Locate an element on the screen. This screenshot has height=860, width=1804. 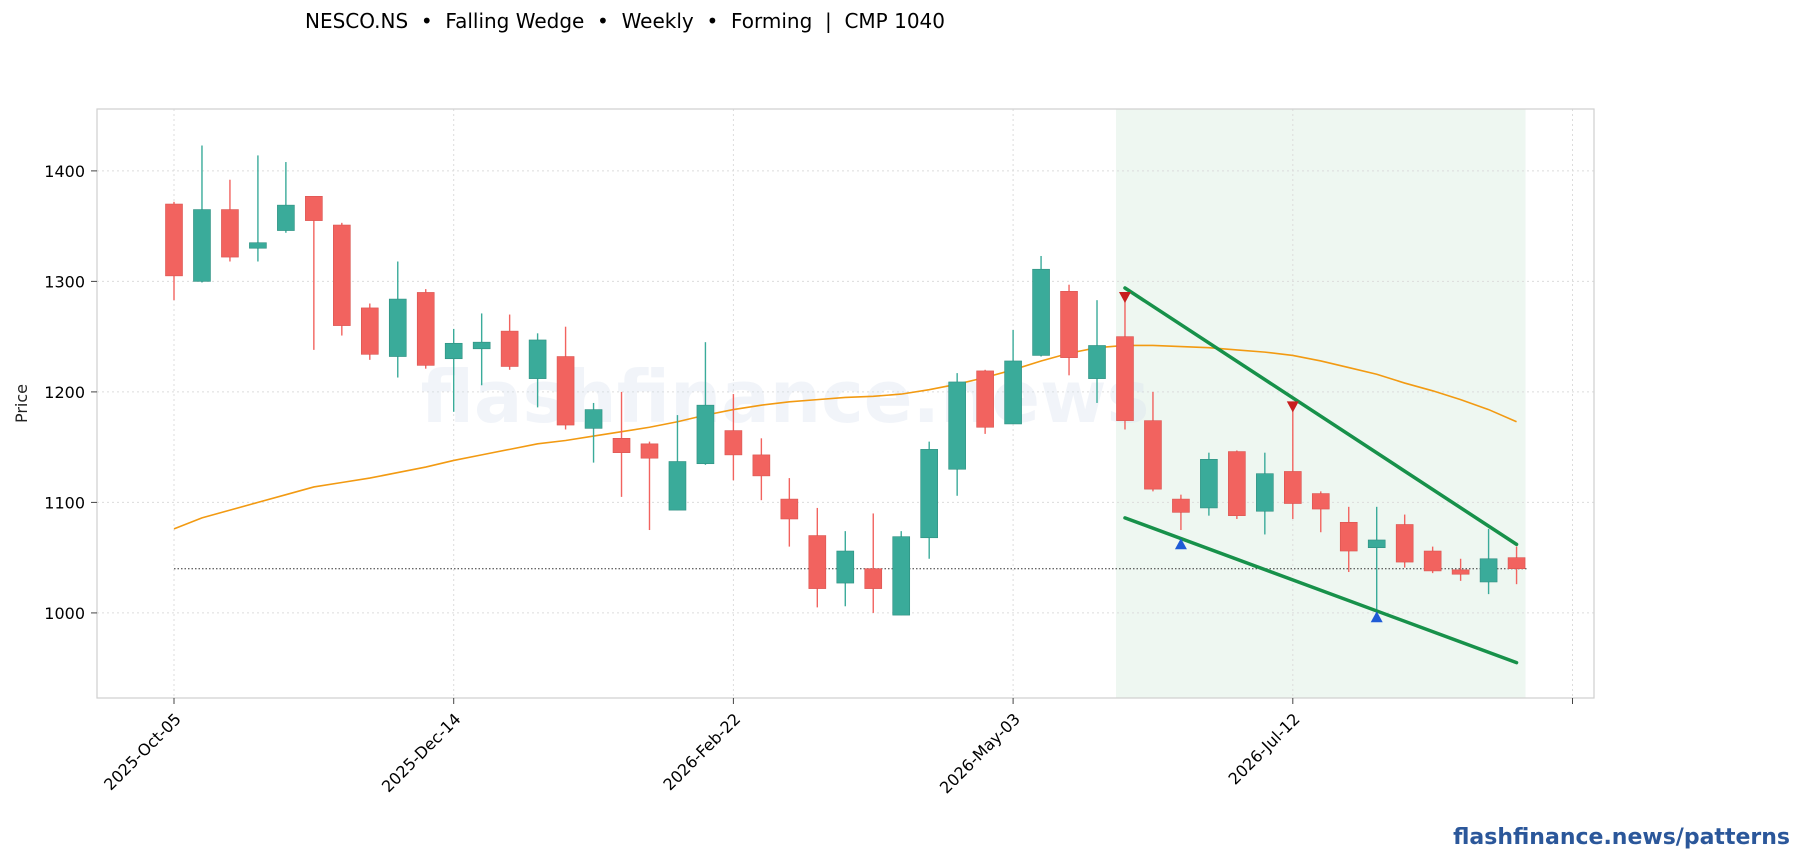
y-tick-label: 1100 is located at coordinates (64, 502).